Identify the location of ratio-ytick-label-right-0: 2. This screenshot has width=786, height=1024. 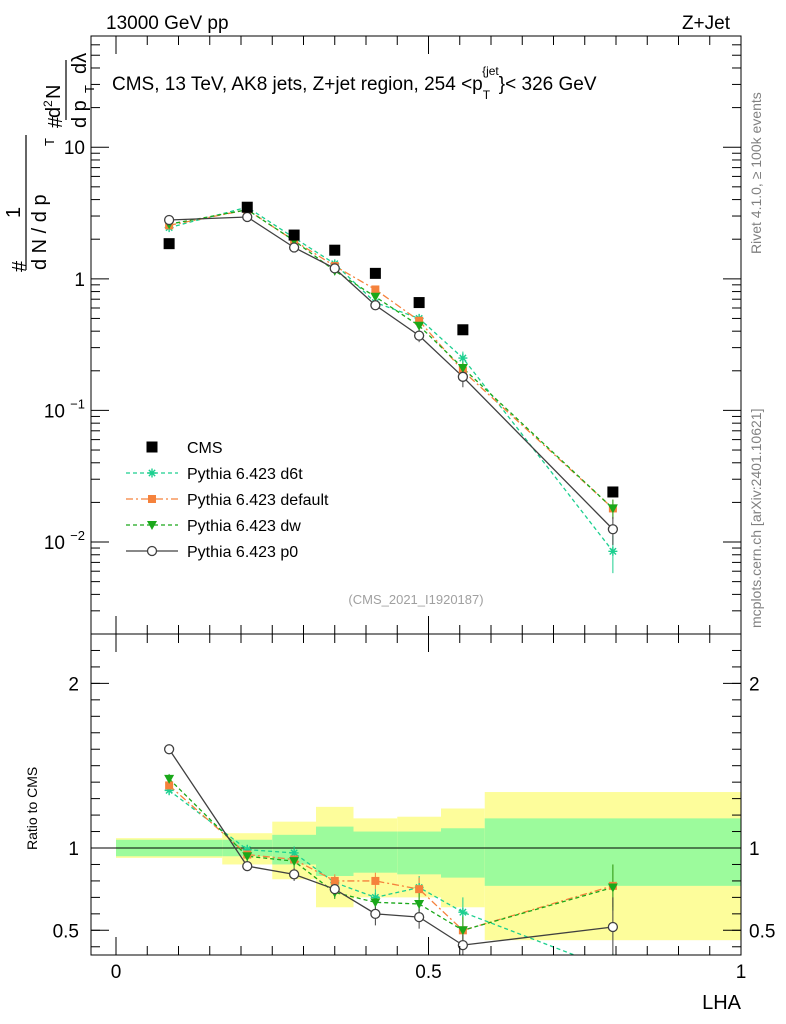
(754, 684).